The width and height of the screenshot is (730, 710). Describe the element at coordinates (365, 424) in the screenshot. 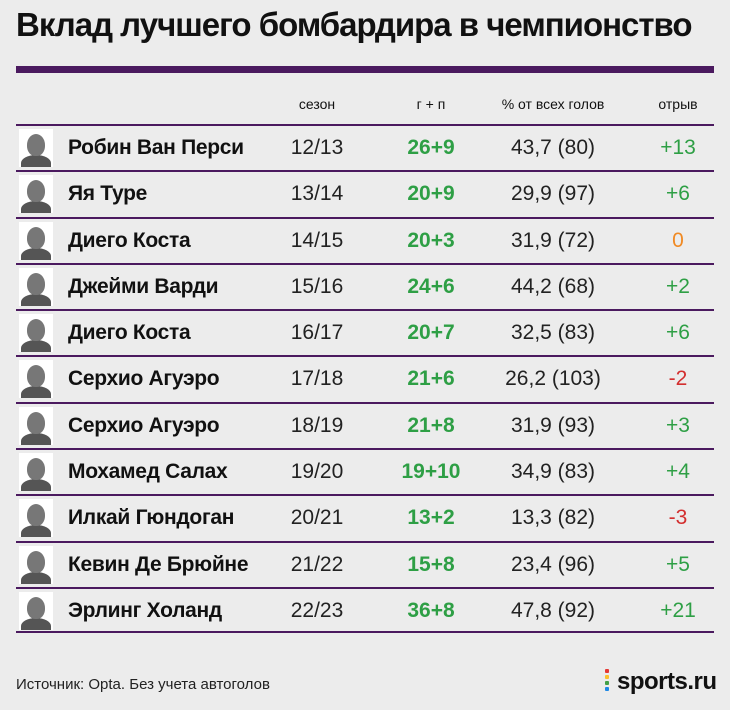

I see `table-row: Серхио Агуэро 18/19 21+8 31,9 (93) +3` at that location.